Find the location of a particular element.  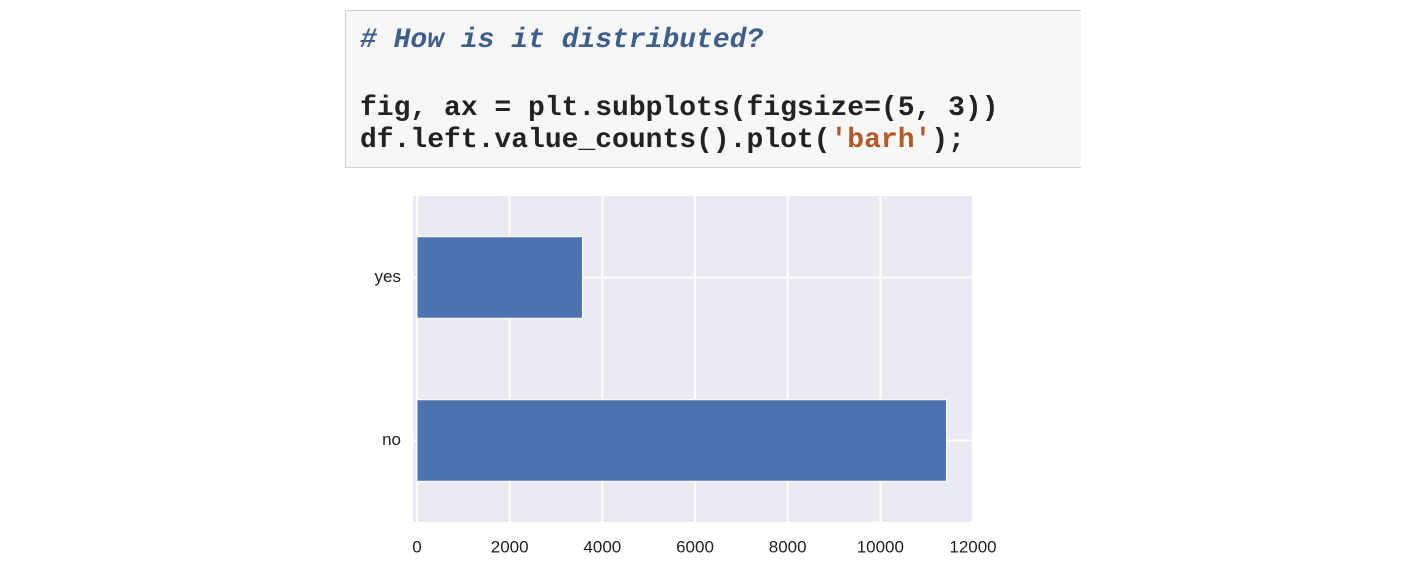

code-token: # How is it distributed? is located at coordinates (562, 40).